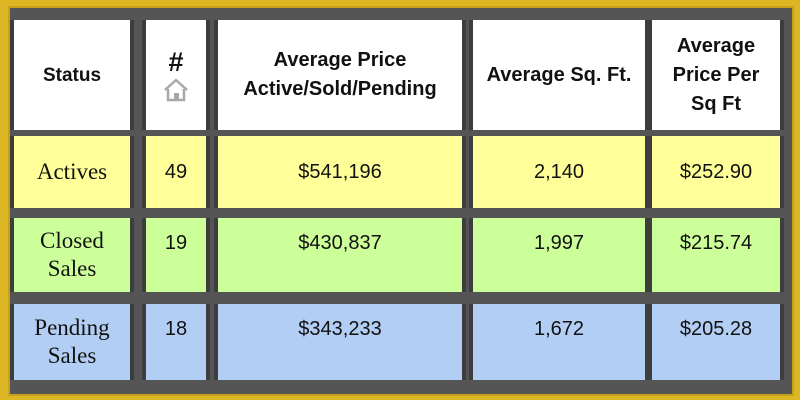  What do you see at coordinates (716, 45) in the screenshot?
I see `header-price-per-sqft-line1: Average` at bounding box center [716, 45].